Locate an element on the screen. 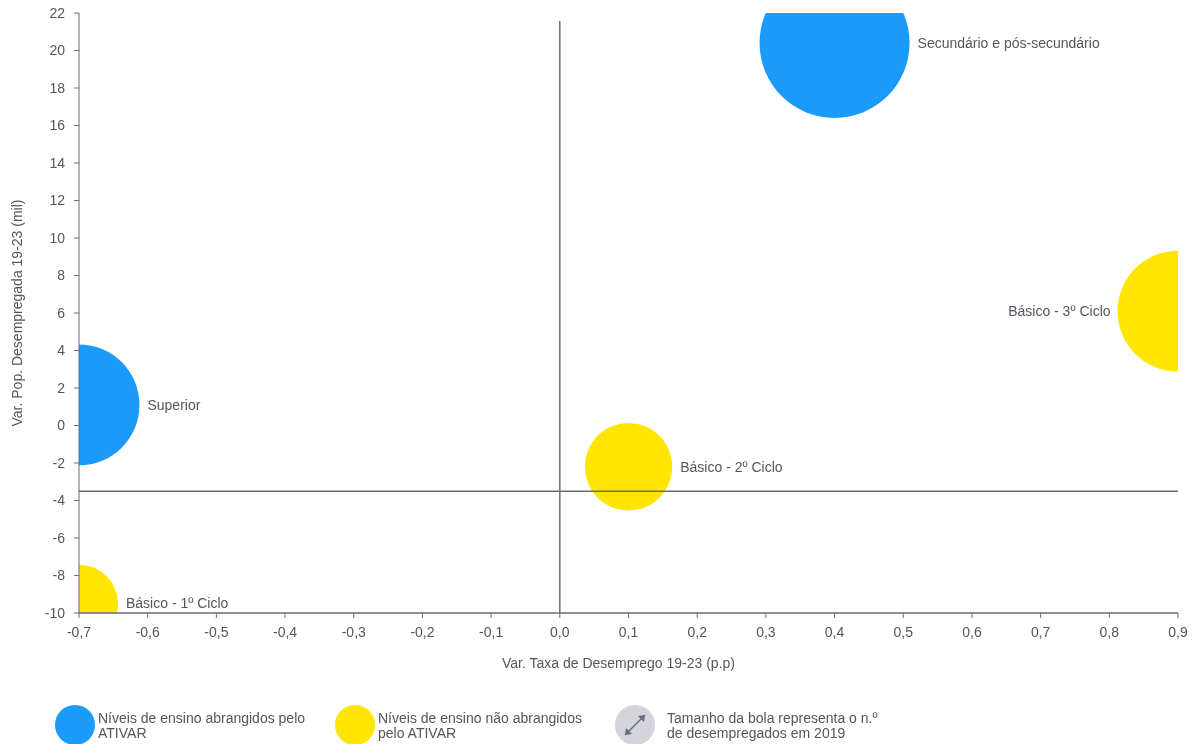 The image size is (1195, 744). y-tick-label: 4 is located at coordinates (61, 350).